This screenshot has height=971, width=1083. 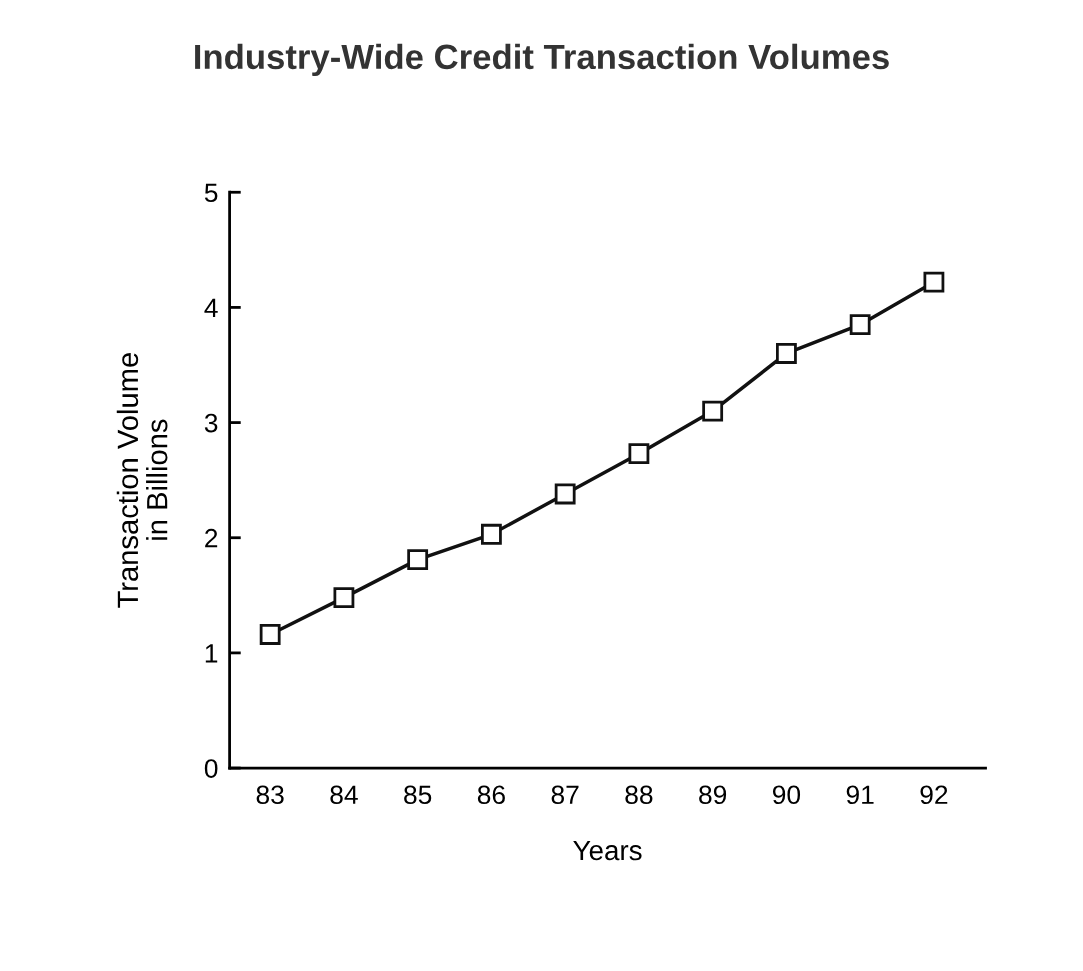 What do you see at coordinates (418, 795) in the screenshot?
I see `x-tick-label: 85` at bounding box center [418, 795].